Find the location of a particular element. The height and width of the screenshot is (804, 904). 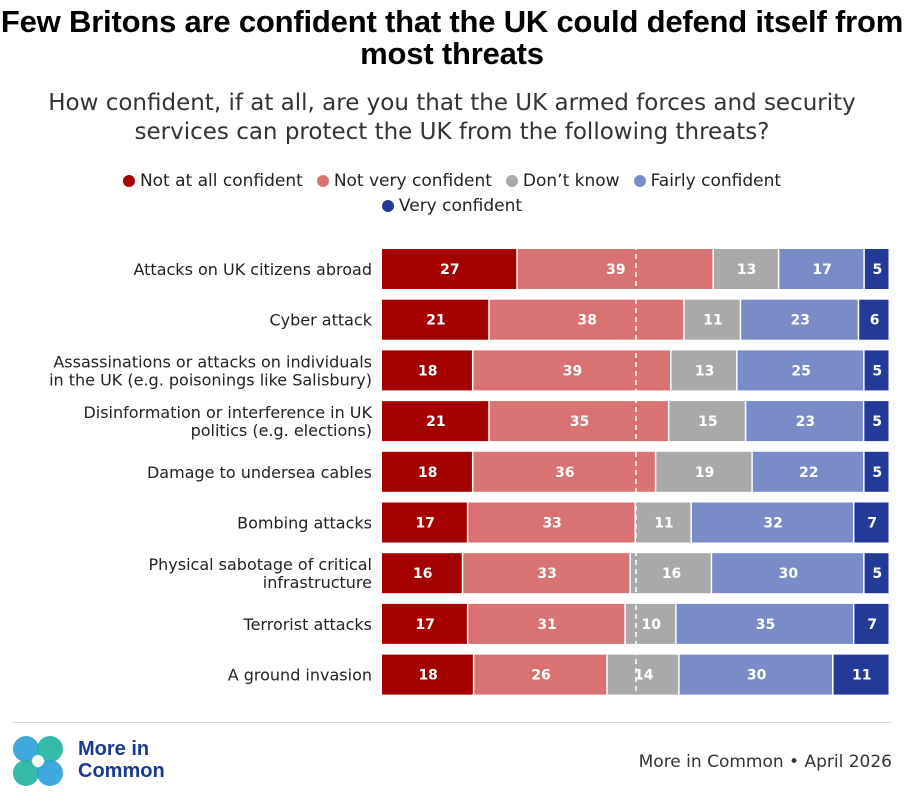

data-label: 27 is located at coordinates (449, 270).